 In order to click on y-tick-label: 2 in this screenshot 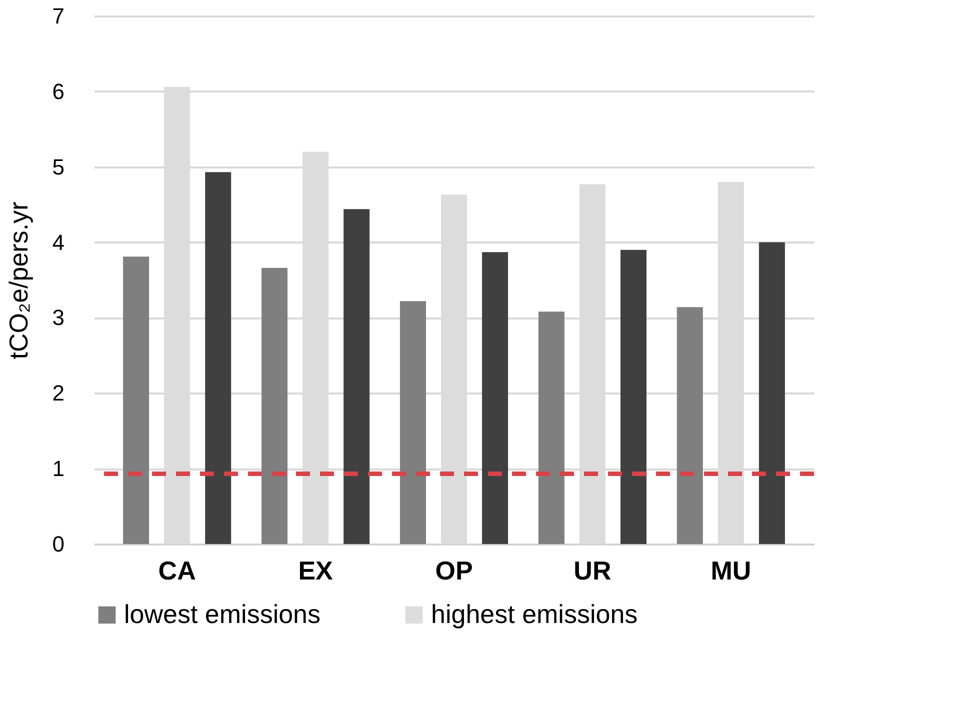, I will do `click(58, 393)`.